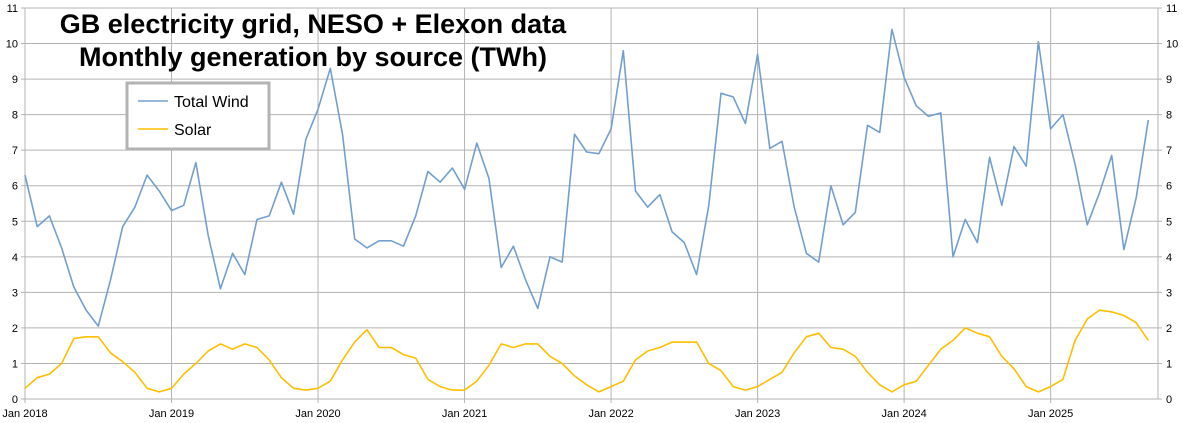 The width and height of the screenshot is (1183, 423). What do you see at coordinates (24, 414) in the screenshot?
I see `x-tick-label: Jan 2018` at bounding box center [24, 414].